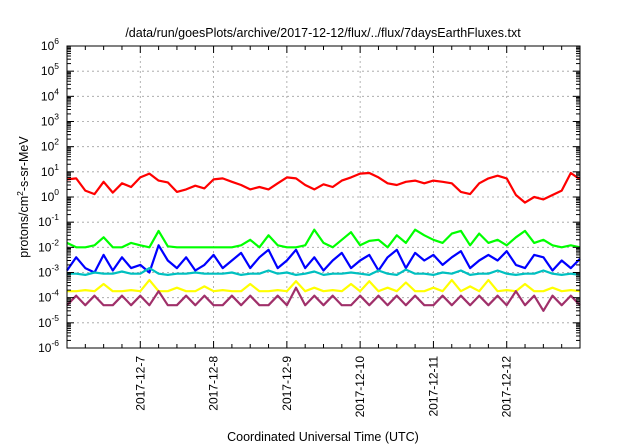  I want to click on y-tick-label: 10⁵, so click(50, 69).